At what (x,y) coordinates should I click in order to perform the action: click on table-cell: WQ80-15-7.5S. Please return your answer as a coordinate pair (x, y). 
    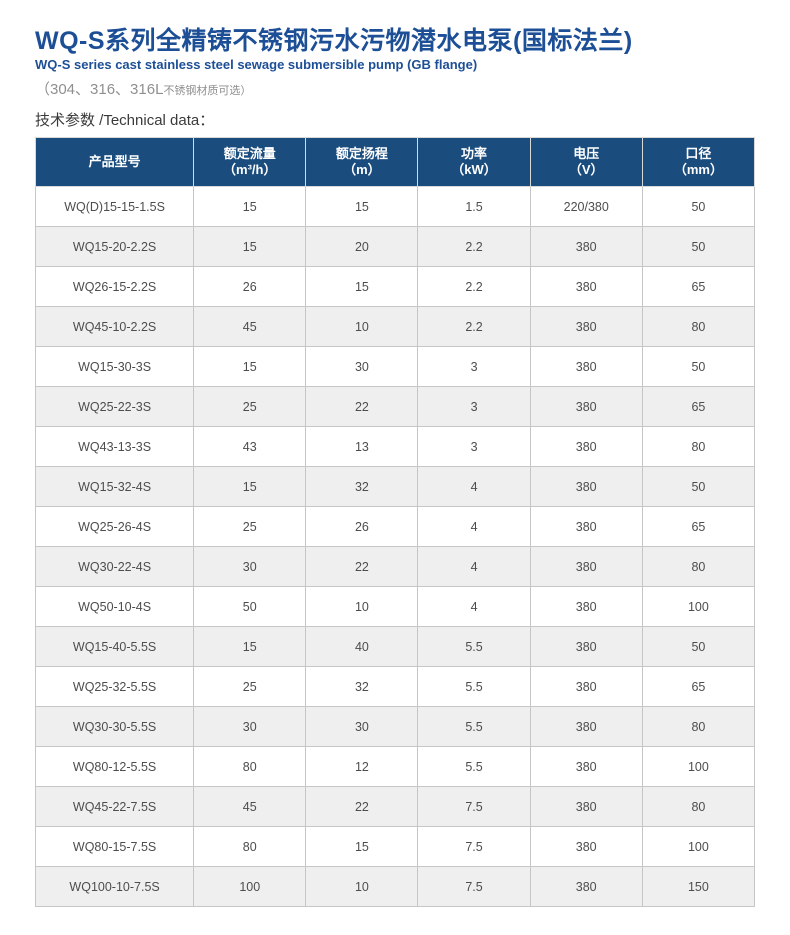
    Looking at the image, I should click on (114, 846).